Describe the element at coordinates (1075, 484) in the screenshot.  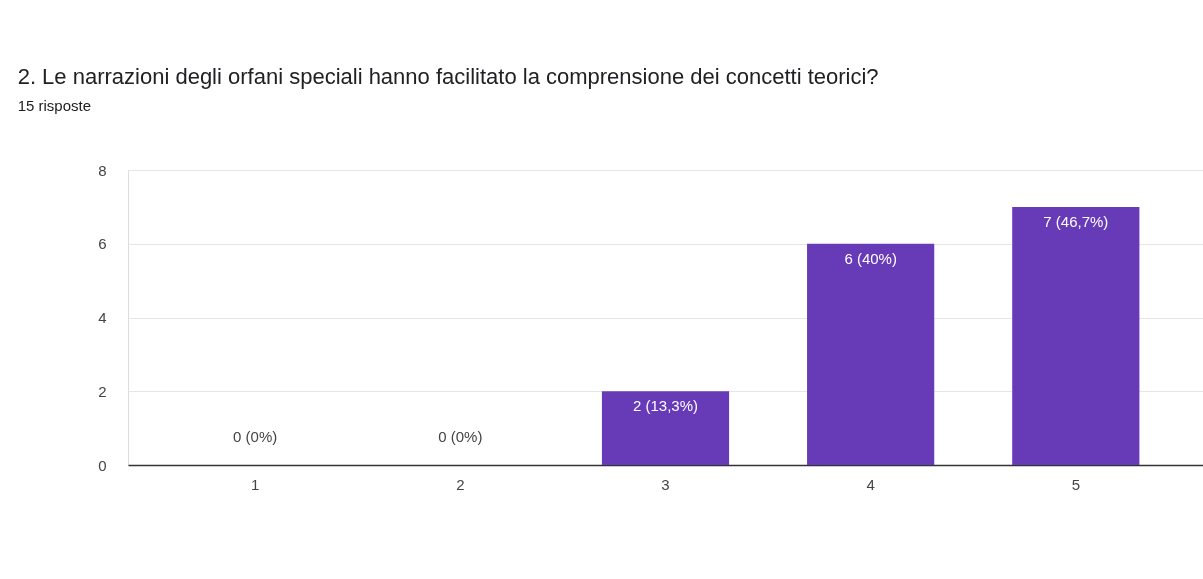
I see `x-tick-label: 5` at that location.